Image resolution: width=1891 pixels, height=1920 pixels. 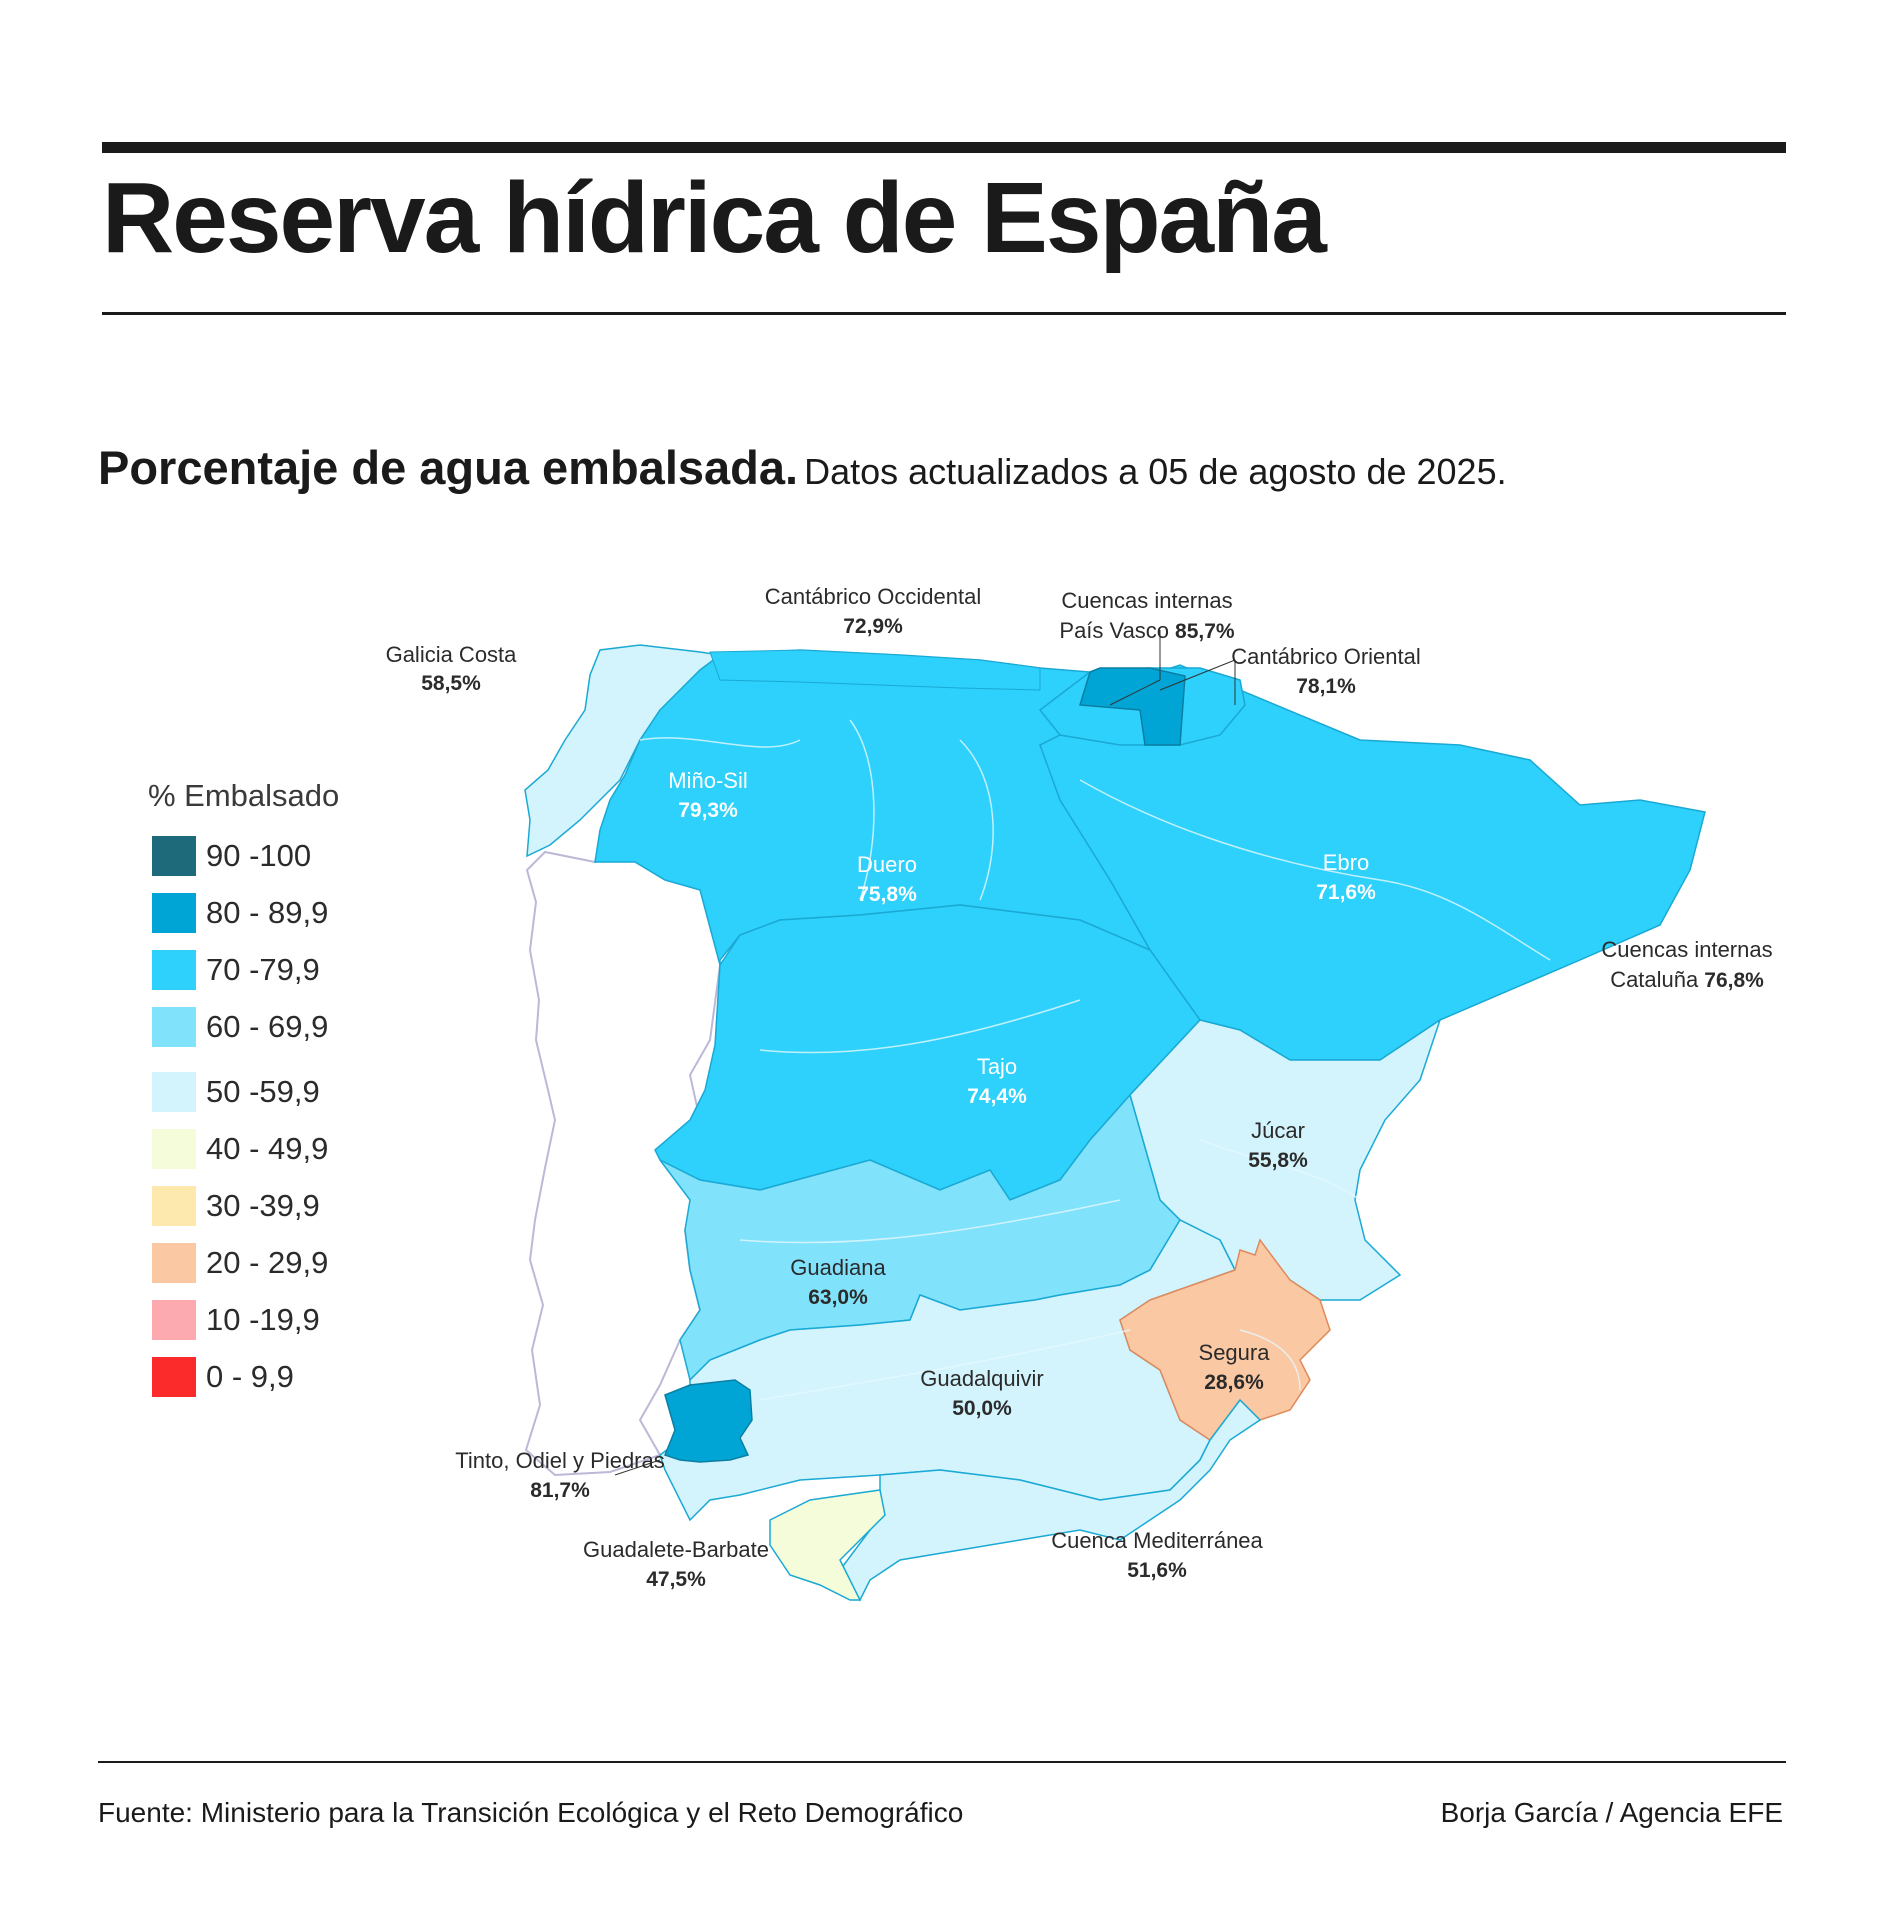 I want to click on legend-title: % Embalsado, so click(x=244, y=795).